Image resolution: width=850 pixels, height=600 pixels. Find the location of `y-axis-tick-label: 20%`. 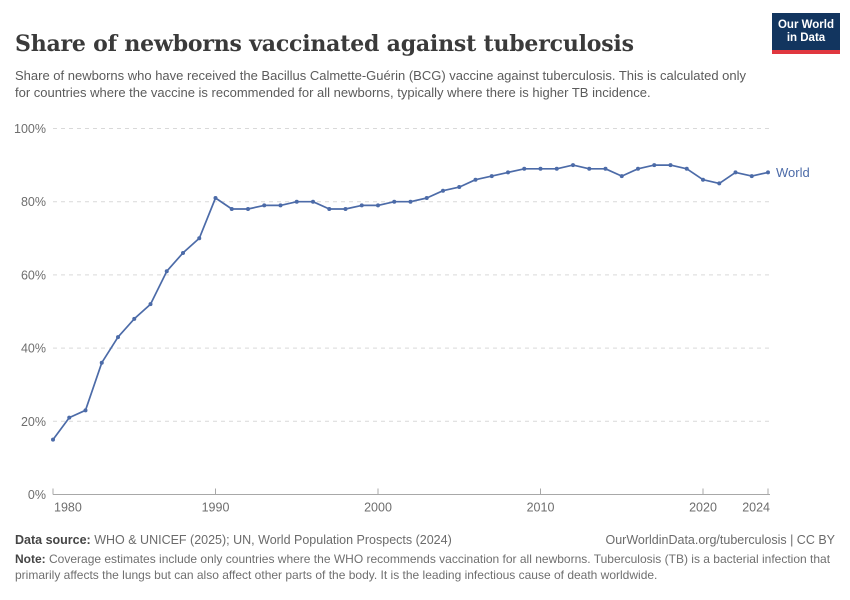

y-axis-tick-label: 20% is located at coordinates (33, 422).